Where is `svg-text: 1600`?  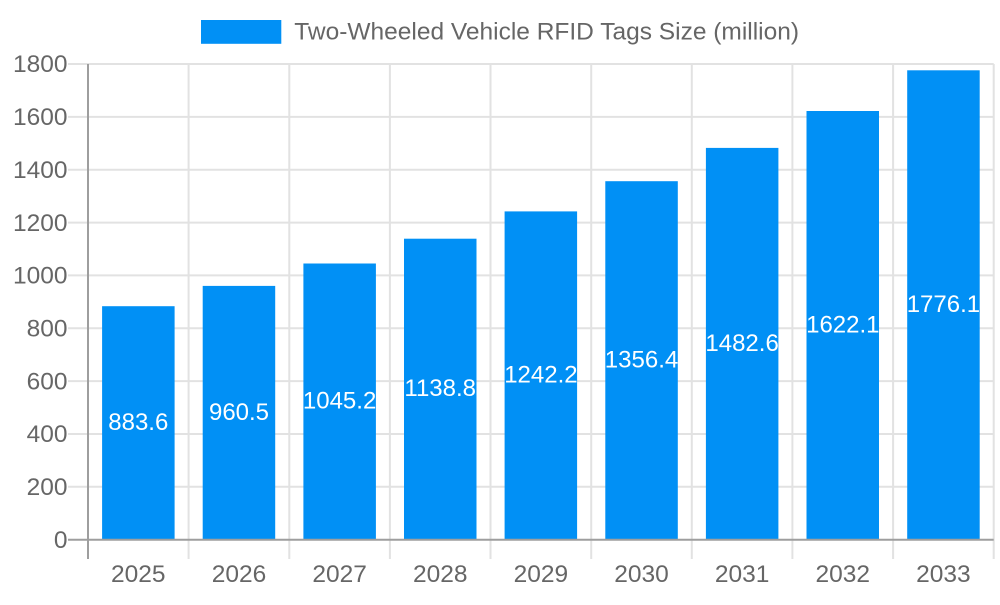
svg-text: 1600 is located at coordinates (40, 117).